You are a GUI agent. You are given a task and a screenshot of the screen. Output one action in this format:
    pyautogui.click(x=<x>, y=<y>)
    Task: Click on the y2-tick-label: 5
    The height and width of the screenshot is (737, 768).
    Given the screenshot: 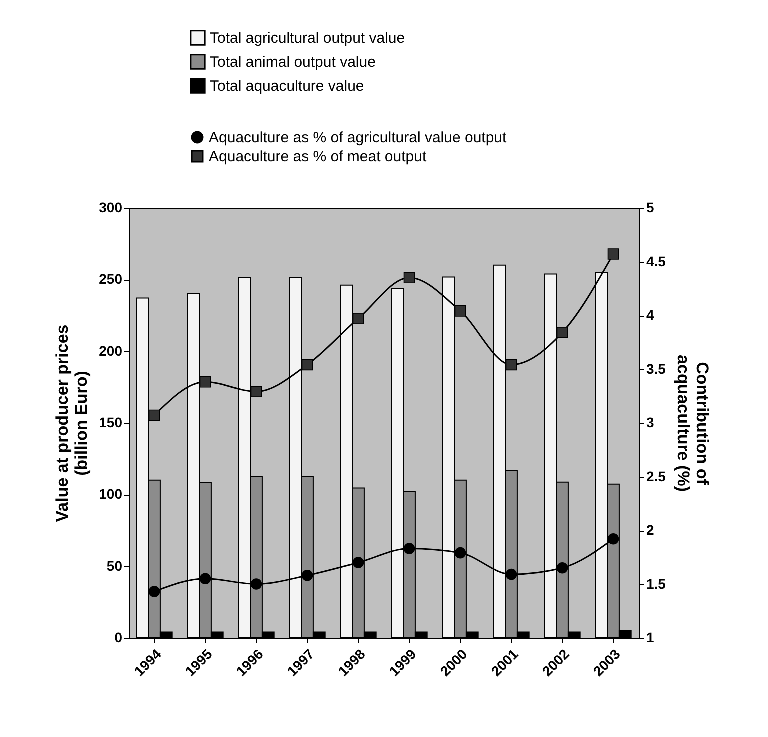 What is the action you would take?
    pyautogui.click(x=650, y=208)
    